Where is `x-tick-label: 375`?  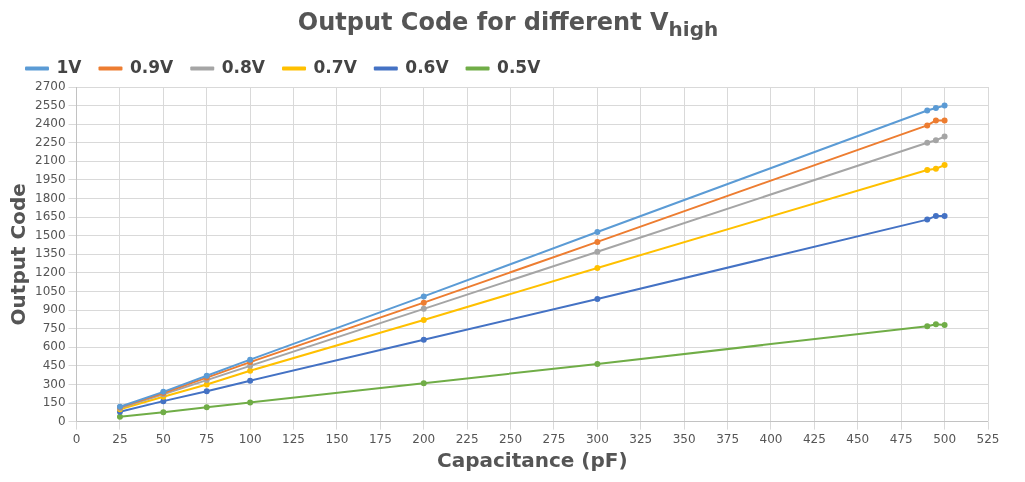 x-tick-label: 375 is located at coordinates (728, 438).